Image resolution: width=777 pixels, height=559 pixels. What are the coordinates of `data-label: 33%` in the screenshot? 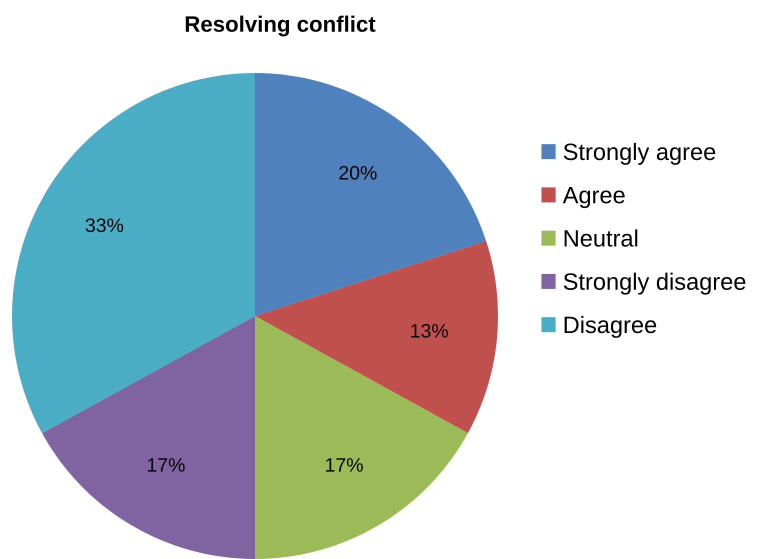 It's located at (105, 225).